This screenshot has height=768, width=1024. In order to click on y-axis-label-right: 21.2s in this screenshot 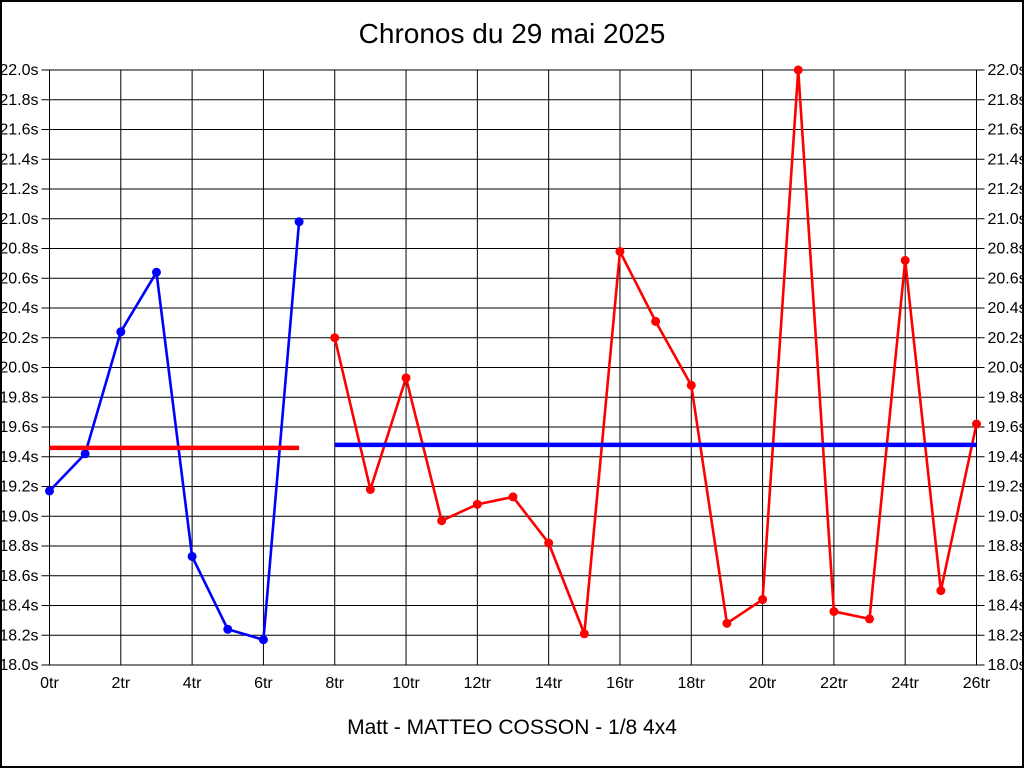, I will do `click(1006, 189)`.